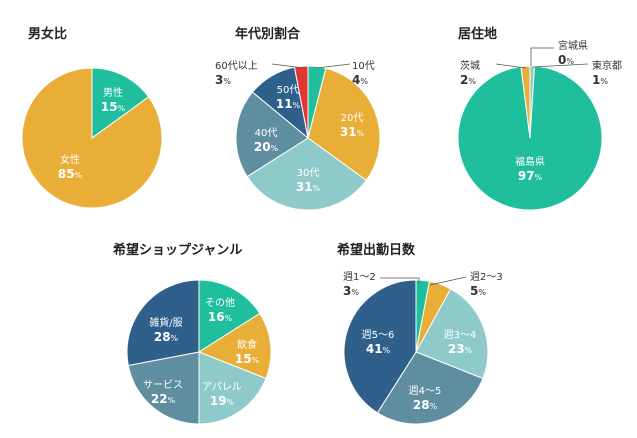 The width and height of the screenshot is (637, 438). What do you see at coordinates (113, 92) in the screenshot?
I see `slice-label: 男性` at bounding box center [113, 92].